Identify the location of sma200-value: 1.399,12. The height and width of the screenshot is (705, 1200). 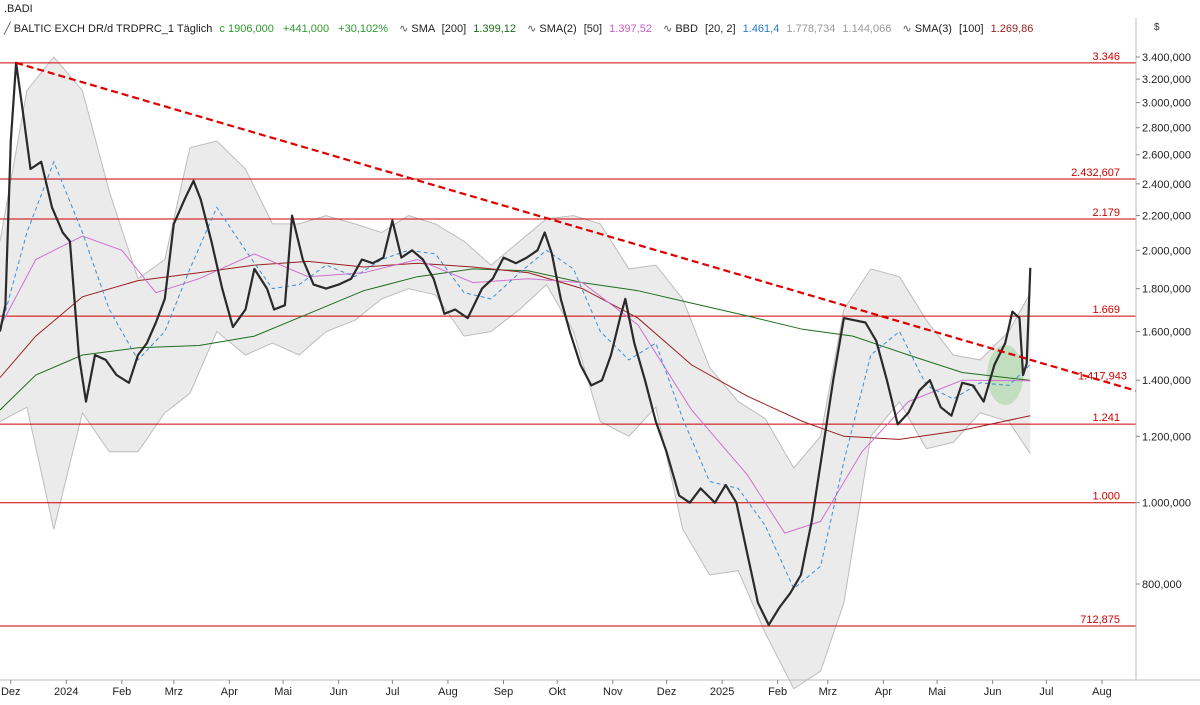
(494, 29).